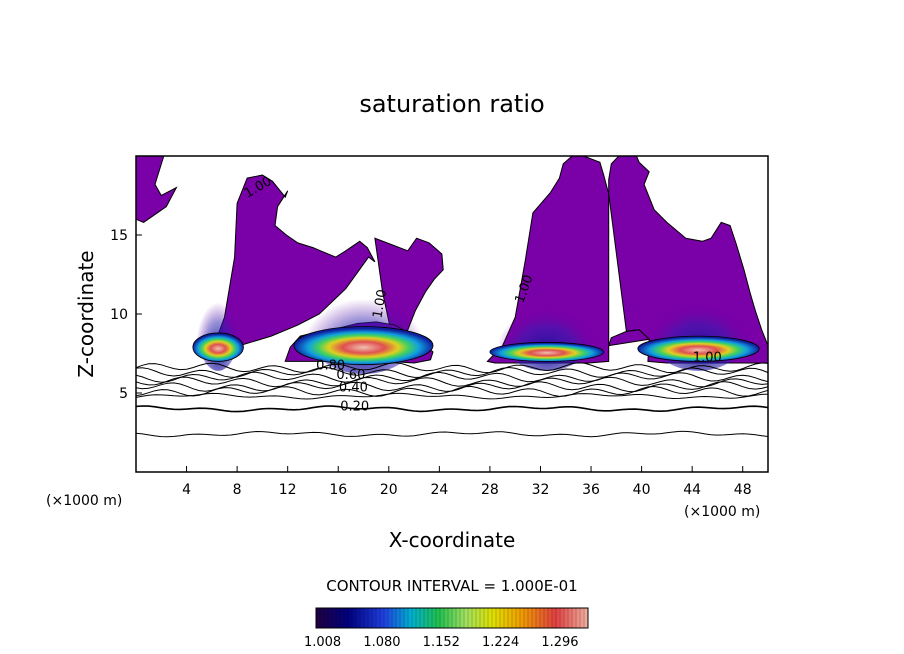 This screenshot has width=904, height=654. Describe the element at coordinates (119, 315) in the screenshot. I see `y-tick-label-1: 10` at that location.